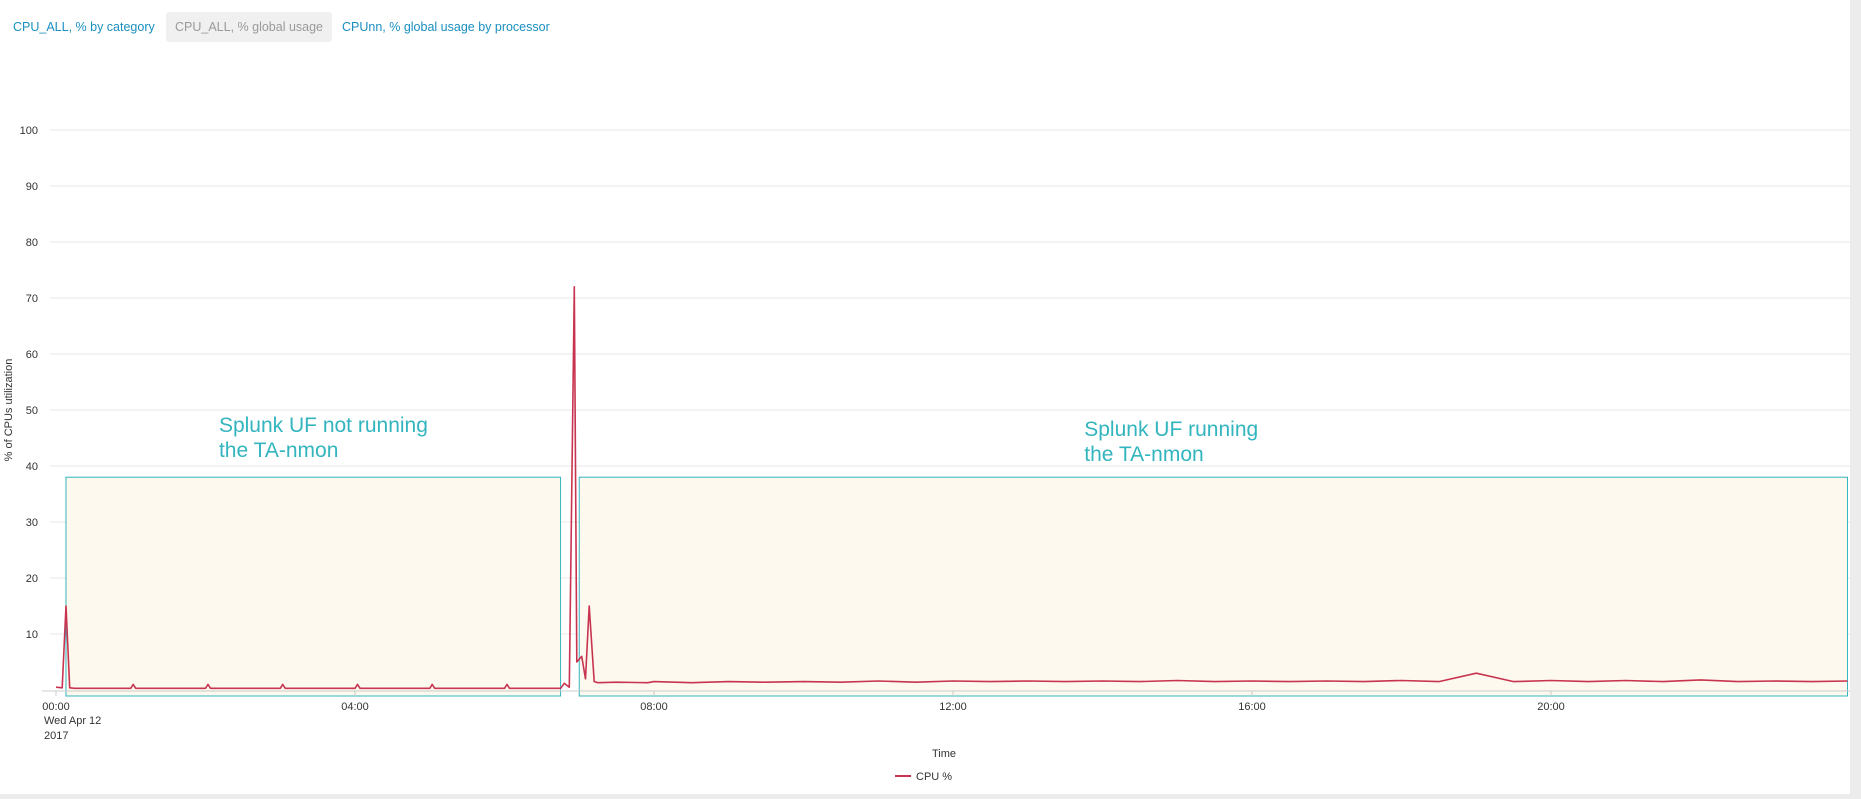  Describe the element at coordinates (934, 777) in the screenshot. I see `legend-label-cpu: CPU %` at that location.